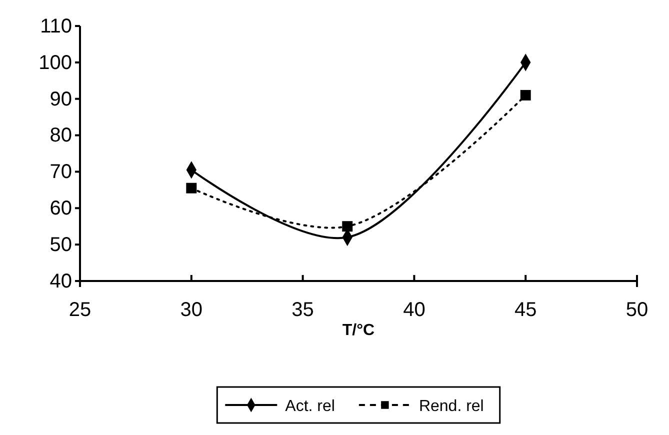 The image size is (669, 435). Describe the element at coordinates (359, 330) in the screenshot. I see `x-axis-title: T/°C` at that location.